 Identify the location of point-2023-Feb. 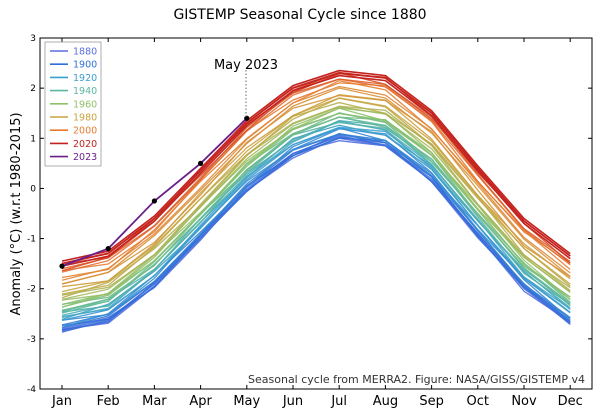
(108, 249).